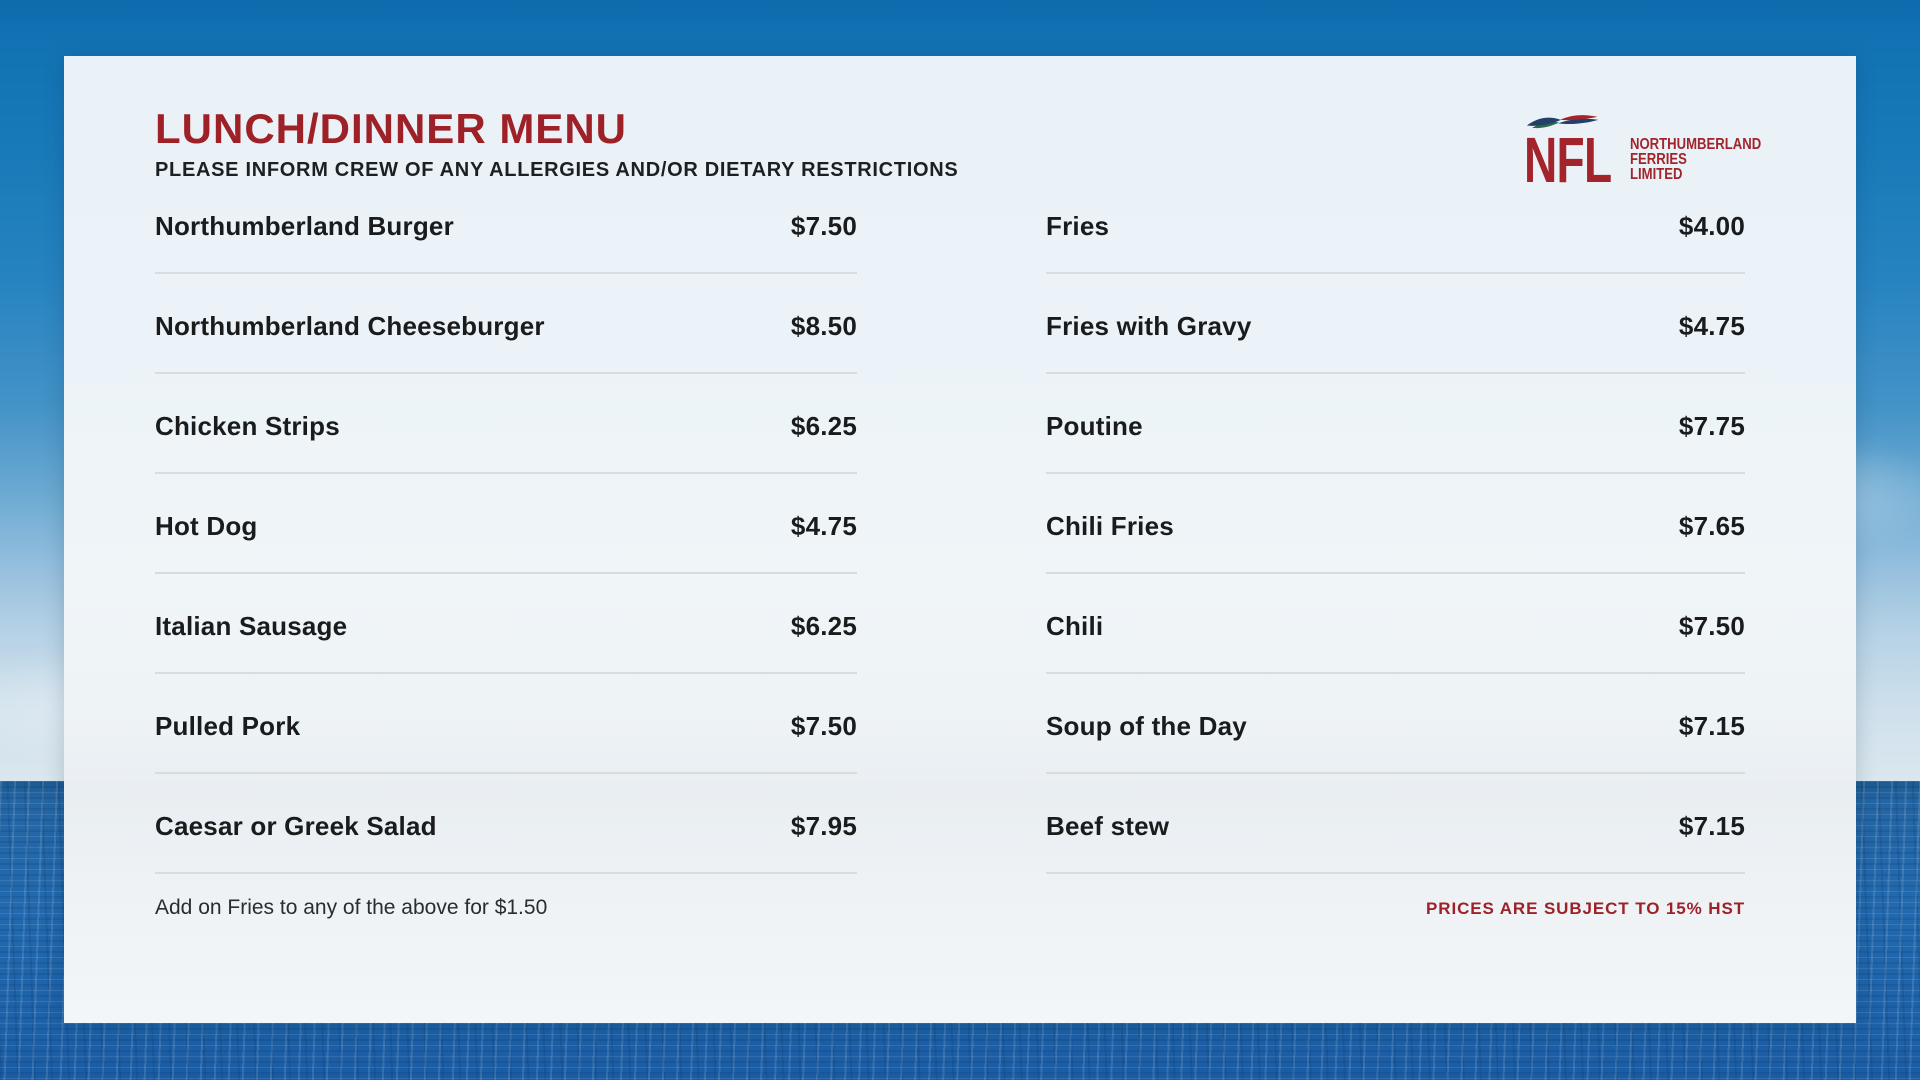 This screenshot has height=1080, width=1920. What do you see at coordinates (296, 826) in the screenshot?
I see `item-name: Caesar or Greek Salad` at bounding box center [296, 826].